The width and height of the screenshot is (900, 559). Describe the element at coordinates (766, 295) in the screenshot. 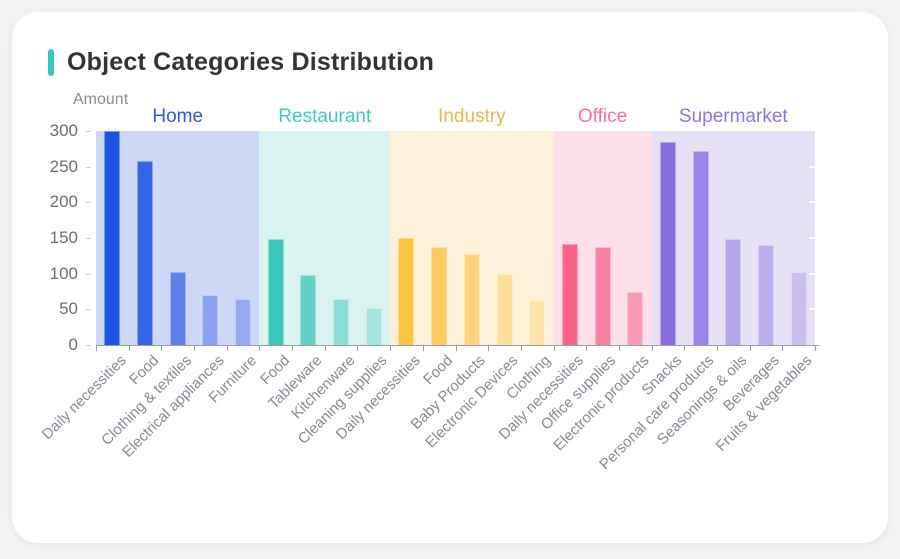

I see `bar-supermarket-beverages` at that location.